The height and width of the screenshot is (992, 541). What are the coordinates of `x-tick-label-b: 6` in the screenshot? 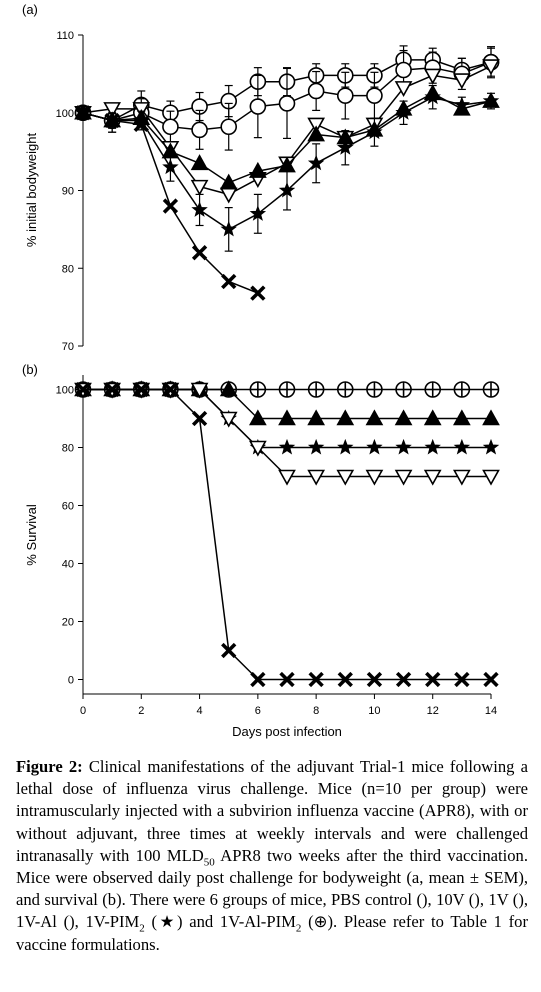 It's located at (258, 711).